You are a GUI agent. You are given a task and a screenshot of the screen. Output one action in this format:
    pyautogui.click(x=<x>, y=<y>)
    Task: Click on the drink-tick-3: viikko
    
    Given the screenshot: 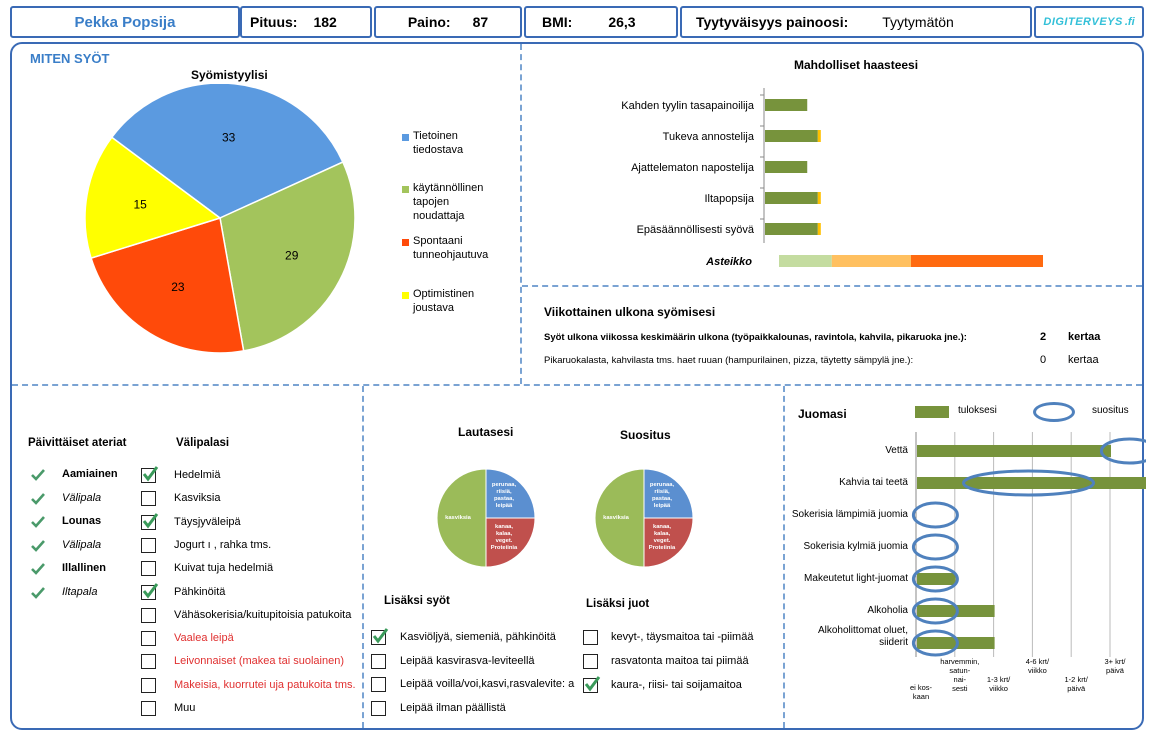 What is the action you would take?
    pyautogui.click(x=1037, y=670)
    